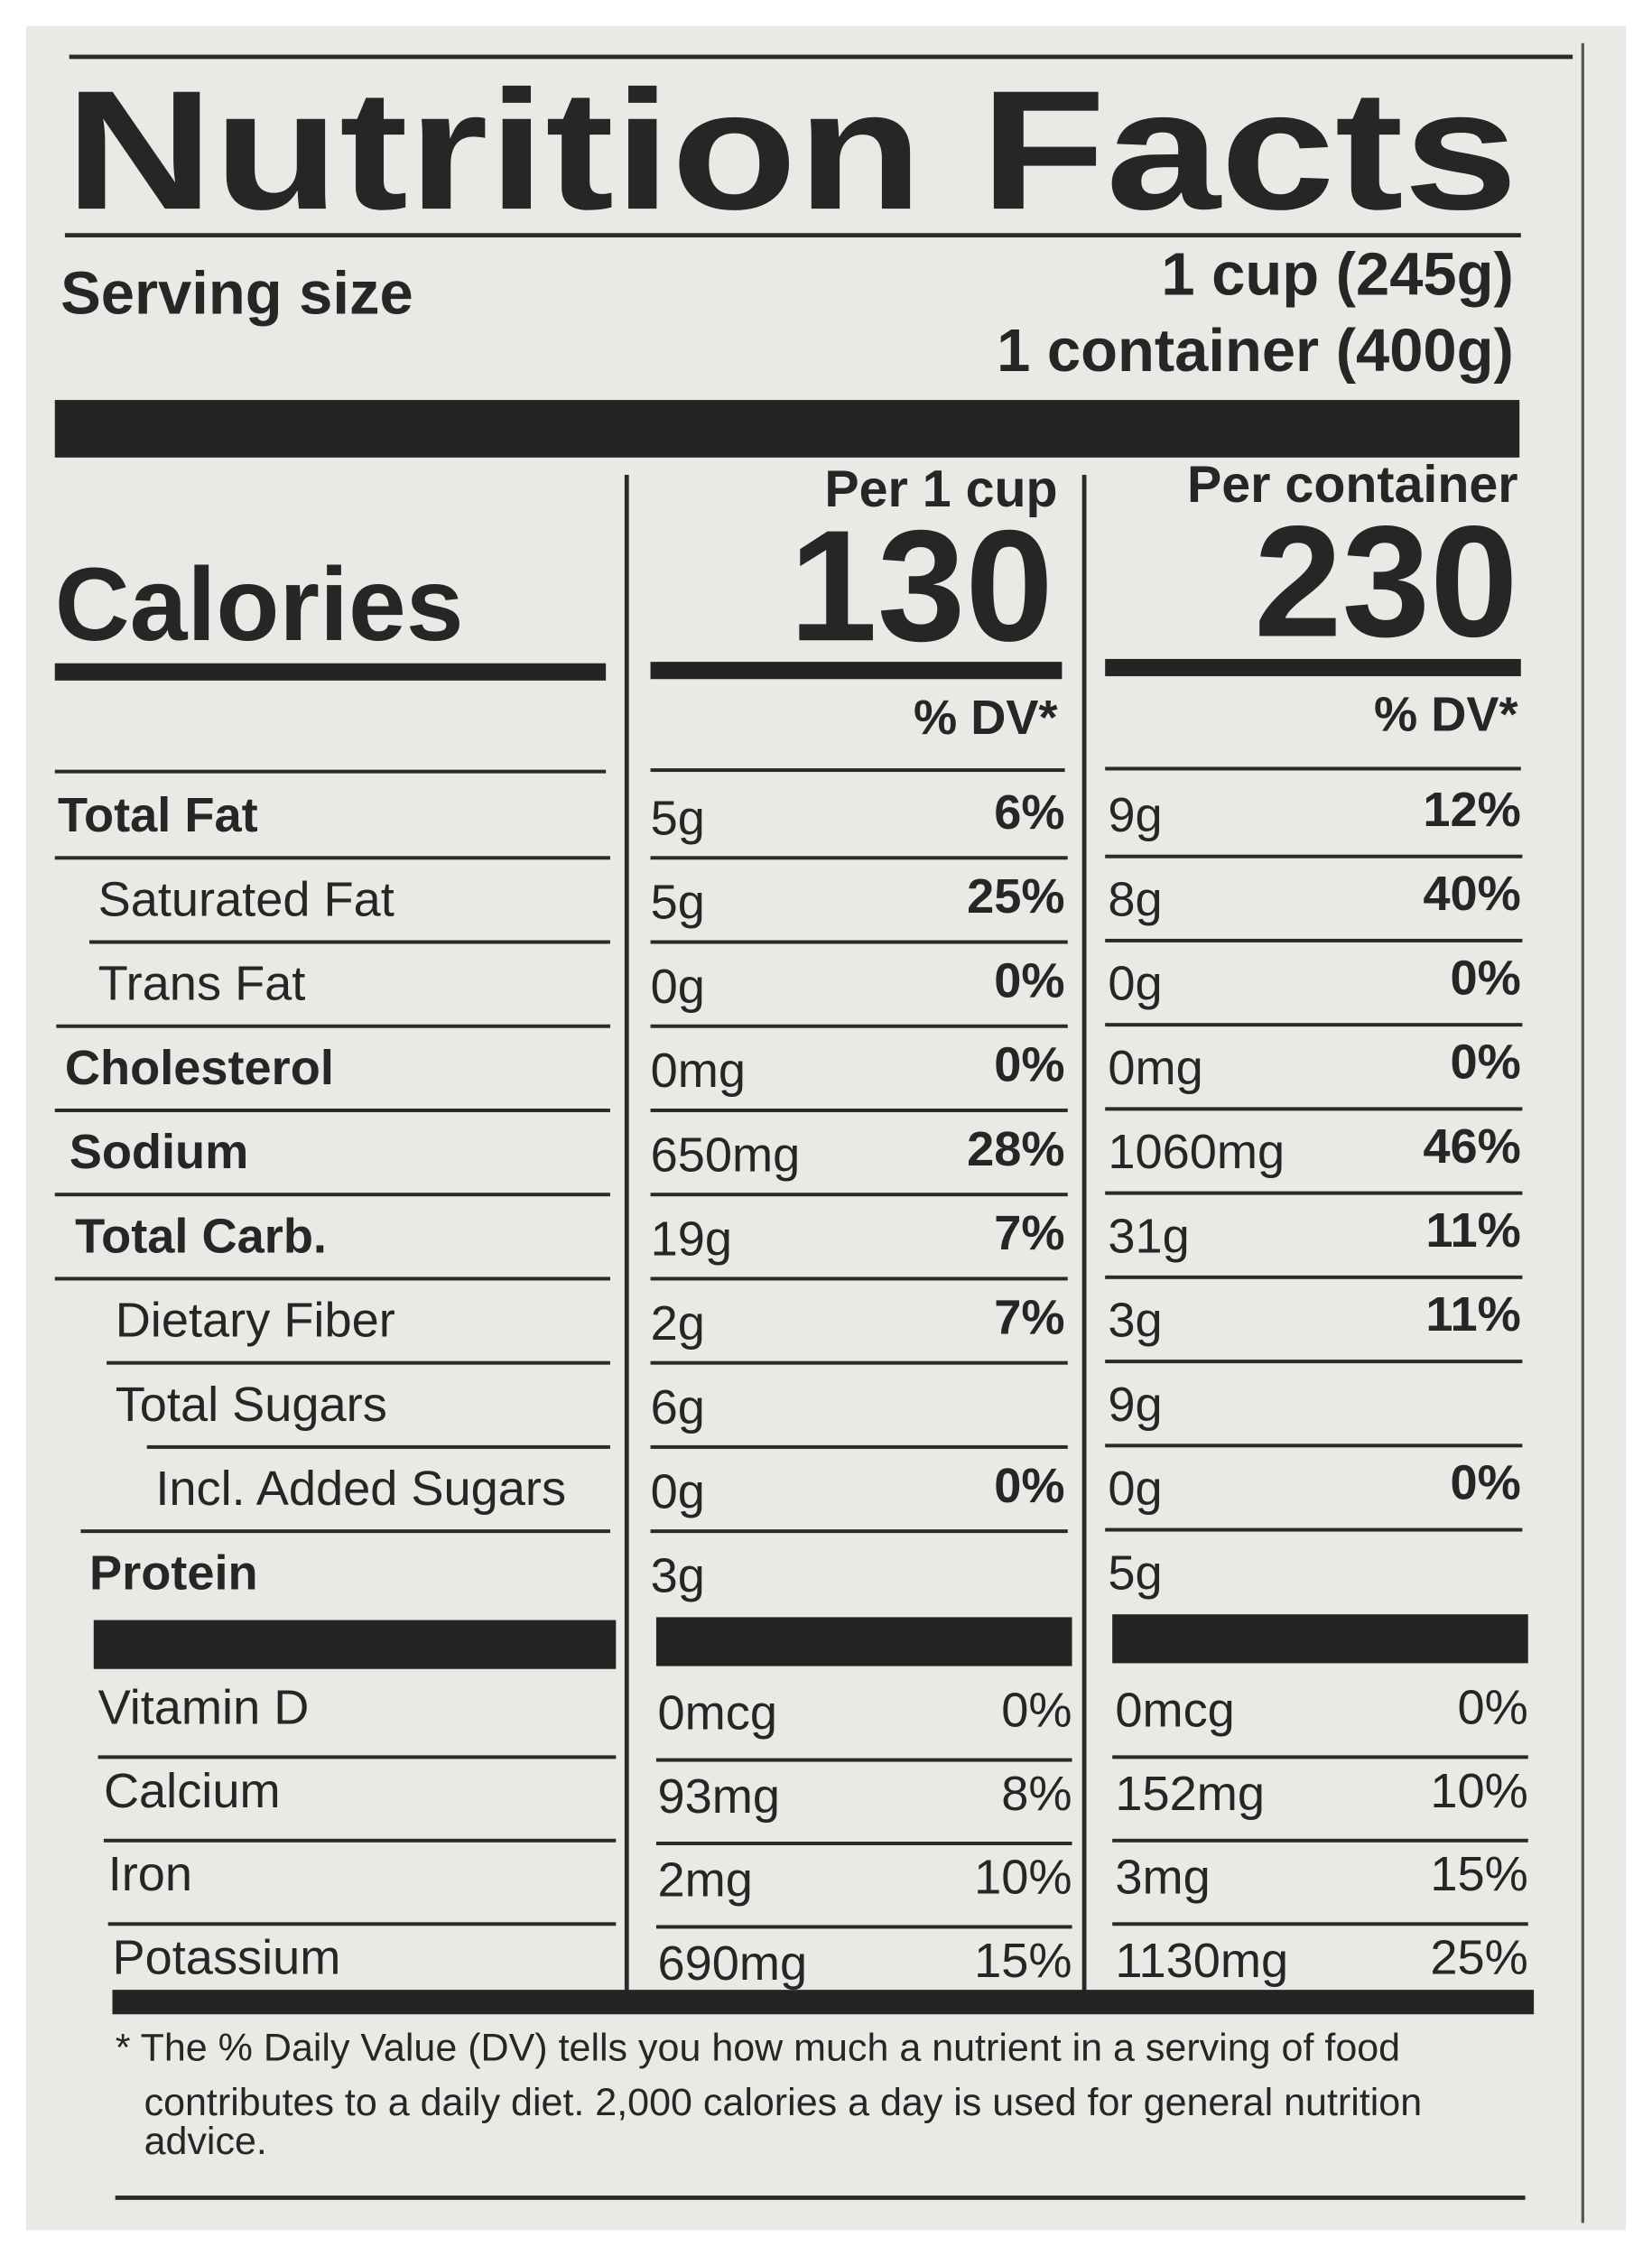 This screenshot has height=2256, width=1652. What do you see at coordinates (678, 818) in the screenshot?
I see `amount: 5g` at bounding box center [678, 818].